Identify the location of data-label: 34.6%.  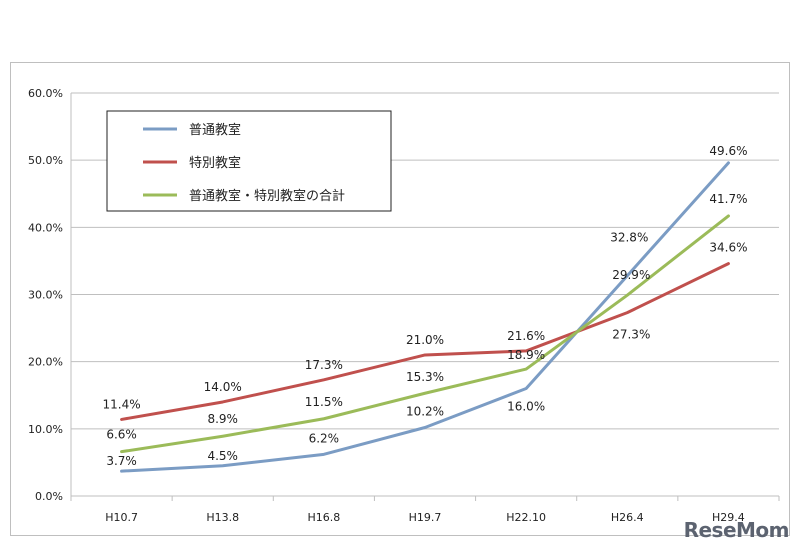
(728, 248).